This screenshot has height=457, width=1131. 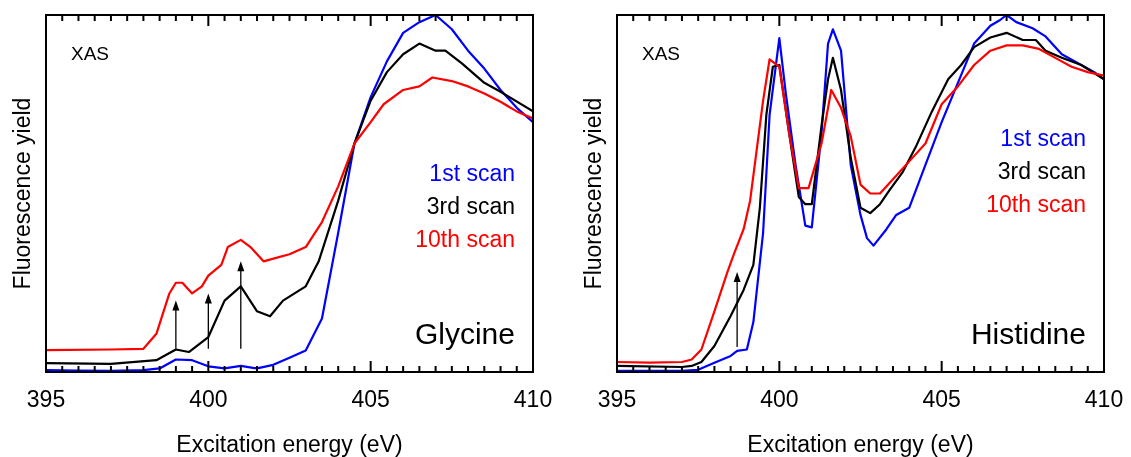 What do you see at coordinates (472, 173) in the screenshot?
I see `series-label: 1st scan` at bounding box center [472, 173].